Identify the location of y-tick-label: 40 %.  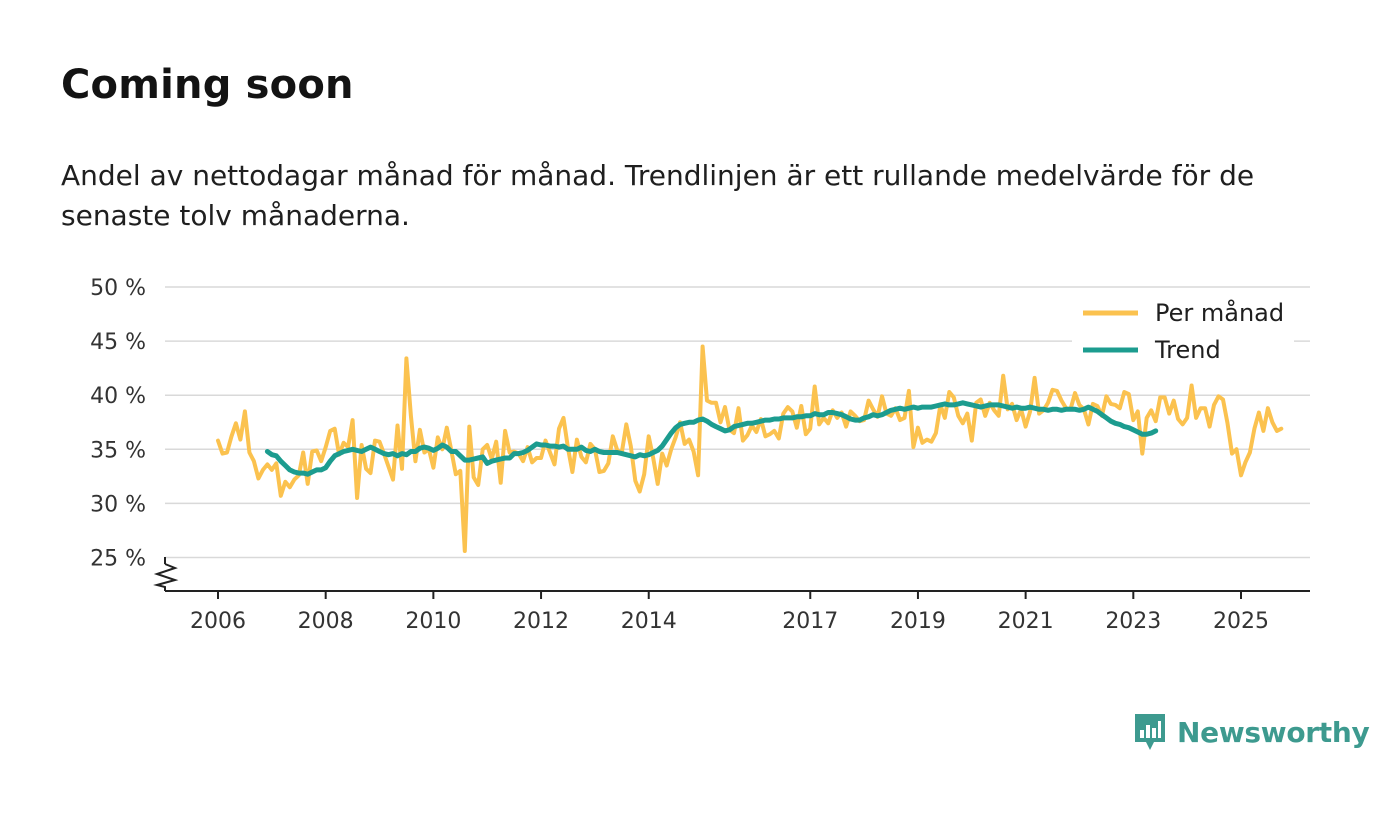
(118, 396).